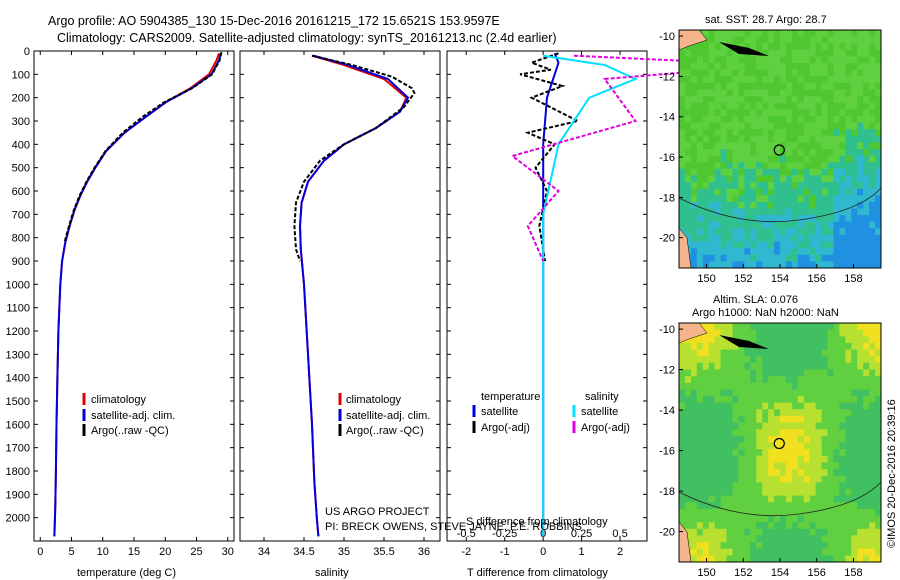 This screenshot has width=900, height=580. I want to click on y-tick-label: 600, so click(21, 192).